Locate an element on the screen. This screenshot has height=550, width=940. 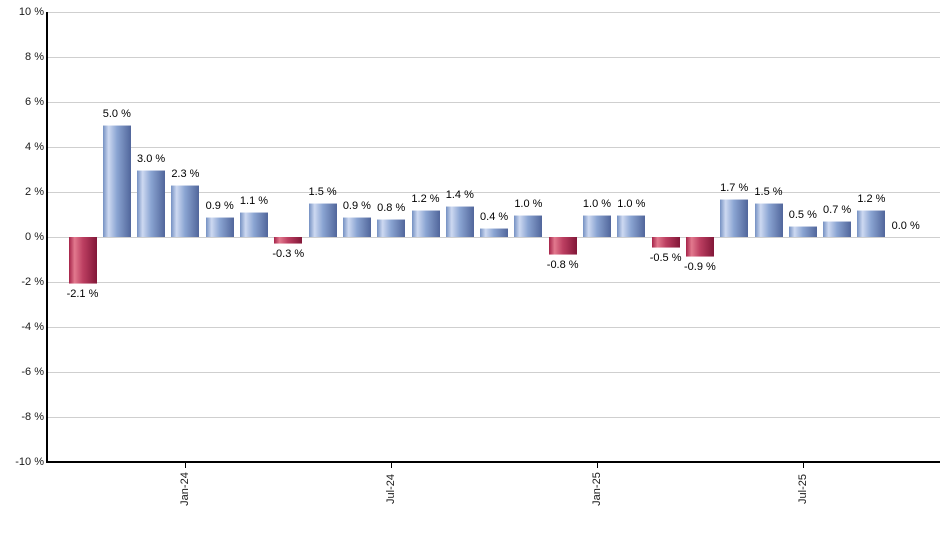
bar-value-label: 0.4 % is located at coordinates (494, 217).